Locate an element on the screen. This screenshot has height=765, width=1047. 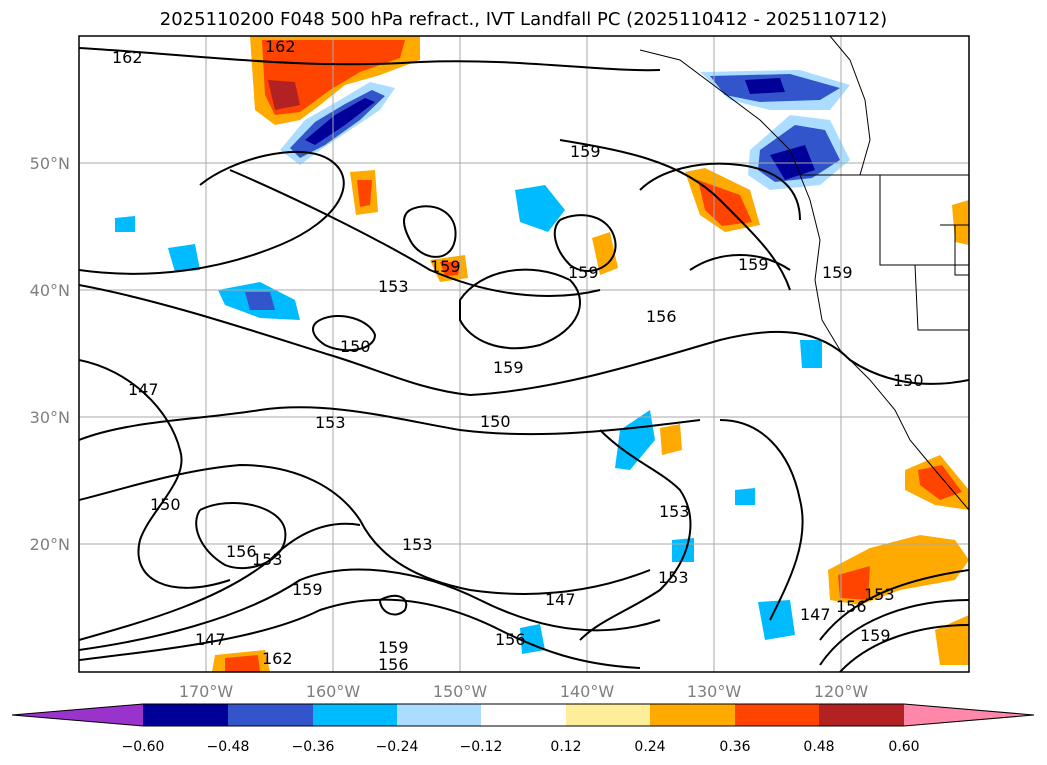
colorbar-tick-label: 0.36 is located at coordinates (734, 747).